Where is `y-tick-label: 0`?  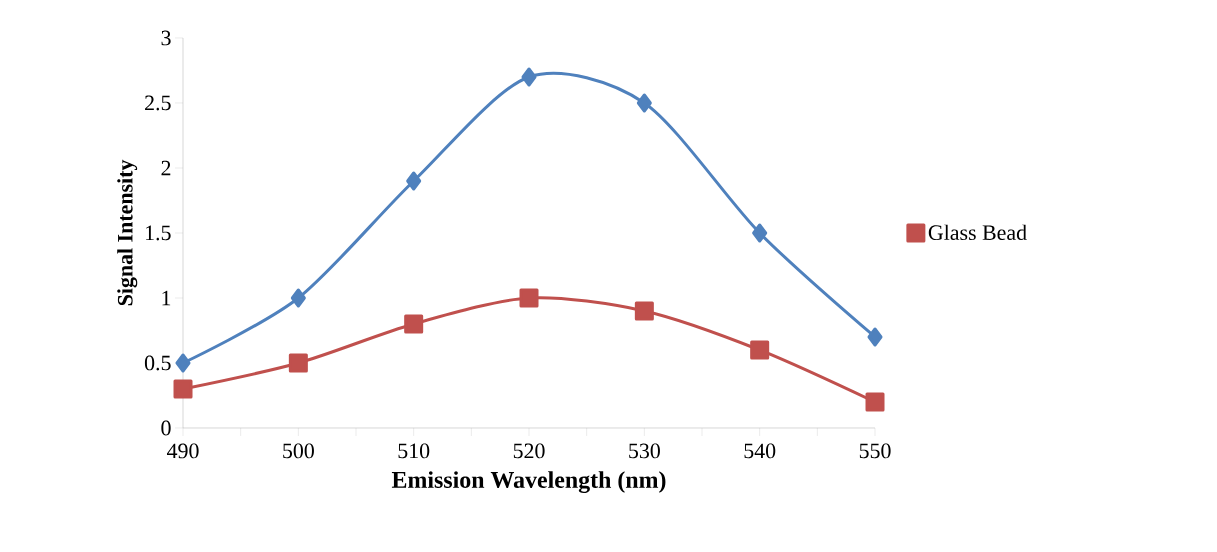 y-tick-label: 0 is located at coordinates (166, 428).